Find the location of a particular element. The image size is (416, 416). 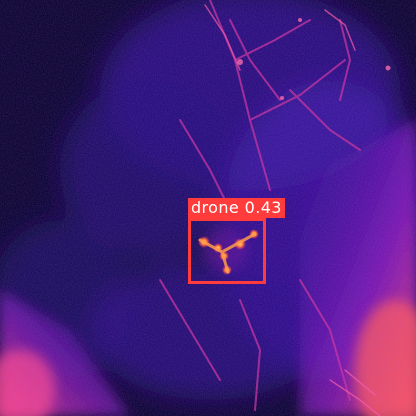

detection-bounding-box is located at coordinates (227, 251).